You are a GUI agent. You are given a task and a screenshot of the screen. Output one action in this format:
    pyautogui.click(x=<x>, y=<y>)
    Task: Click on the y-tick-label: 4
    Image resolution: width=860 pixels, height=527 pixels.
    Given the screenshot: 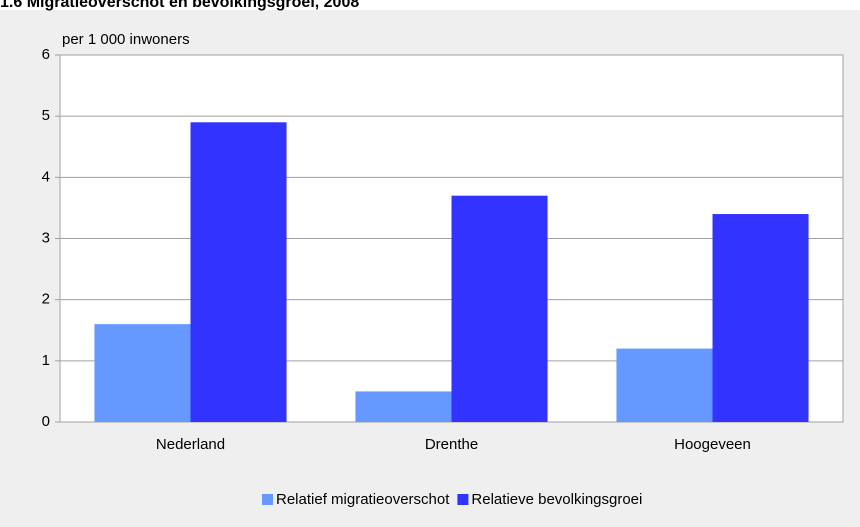 What is the action you would take?
    pyautogui.click(x=46, y=176)
    